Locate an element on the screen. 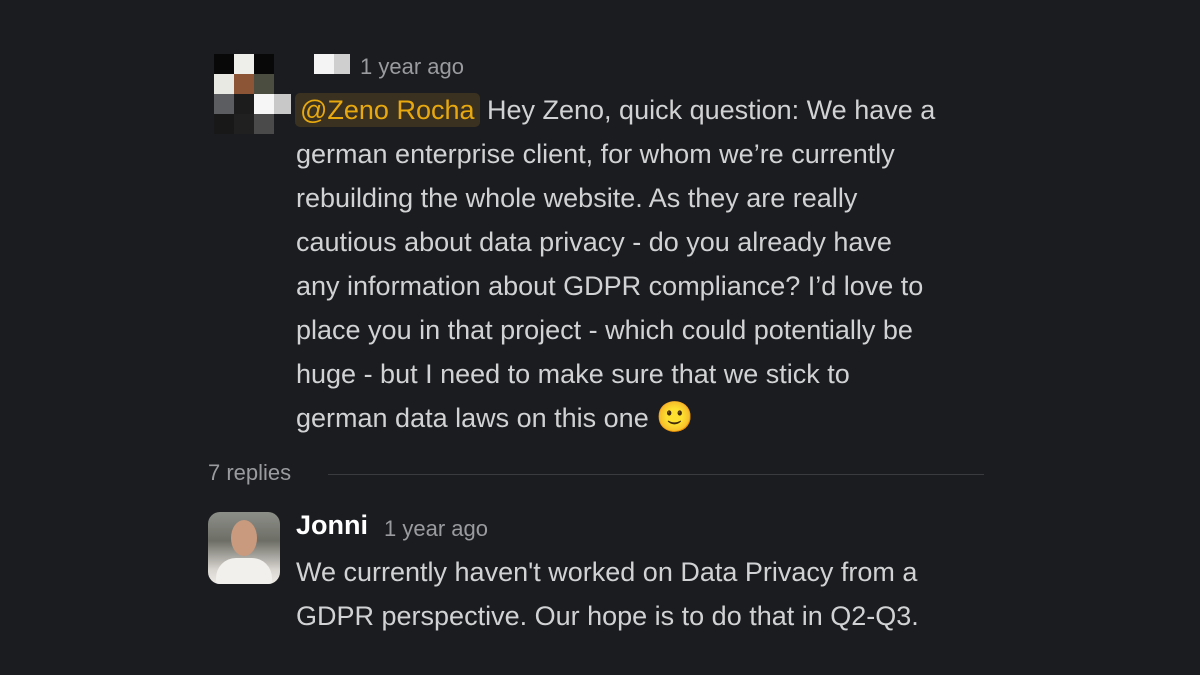 Image resolution: width=1200 pixels, height=675 pixels. avatar-shirt is located at coordinates (244, 571).